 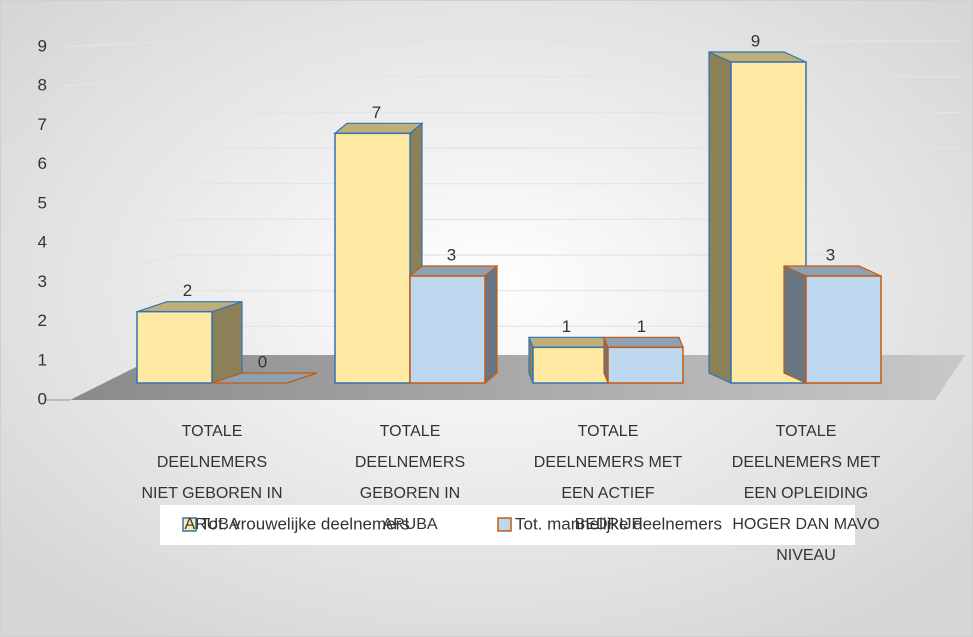 I want to click on data-label: 7, so click(x=376, y=112).